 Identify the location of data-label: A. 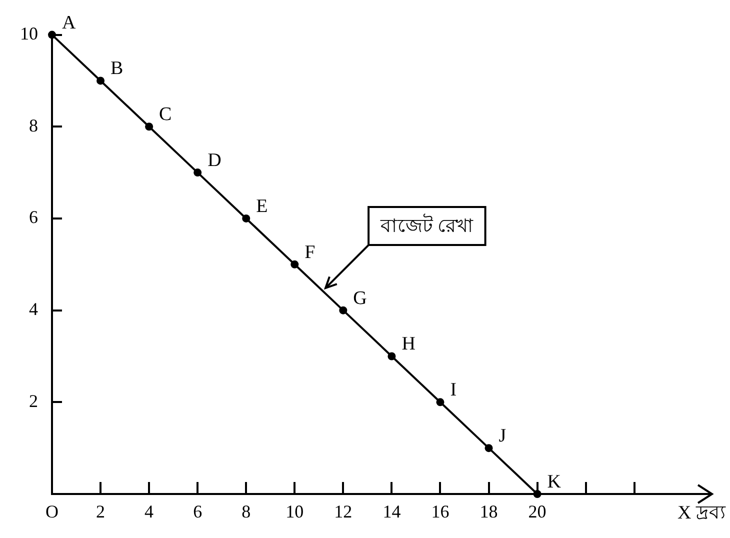
(69, 23).